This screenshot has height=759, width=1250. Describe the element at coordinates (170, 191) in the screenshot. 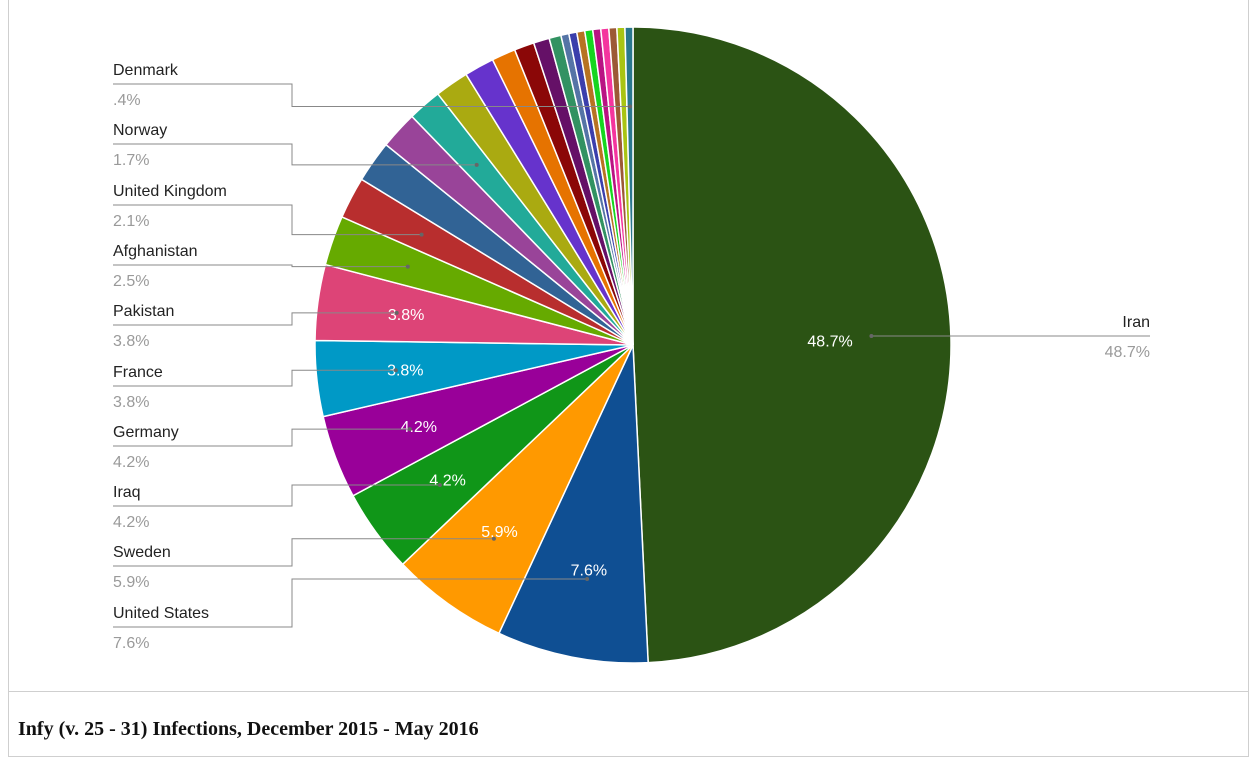

I see `label-name-united-kingdom: United Kingdom` at that location.